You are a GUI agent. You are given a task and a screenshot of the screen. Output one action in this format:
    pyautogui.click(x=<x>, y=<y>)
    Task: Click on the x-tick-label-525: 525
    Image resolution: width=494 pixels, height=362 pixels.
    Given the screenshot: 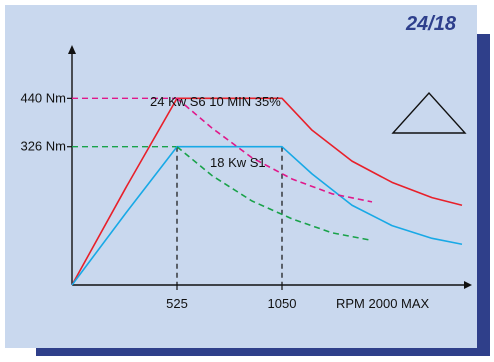 What is the action you would take?
    pyautogui.click(x=177, y=303)
    